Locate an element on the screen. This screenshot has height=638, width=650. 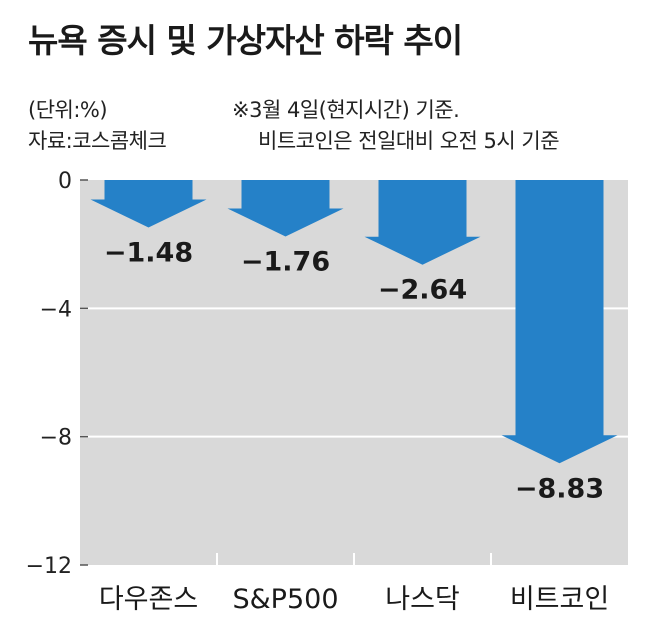
category-label-2: 나스닥 is located at coordinates (422, 599).